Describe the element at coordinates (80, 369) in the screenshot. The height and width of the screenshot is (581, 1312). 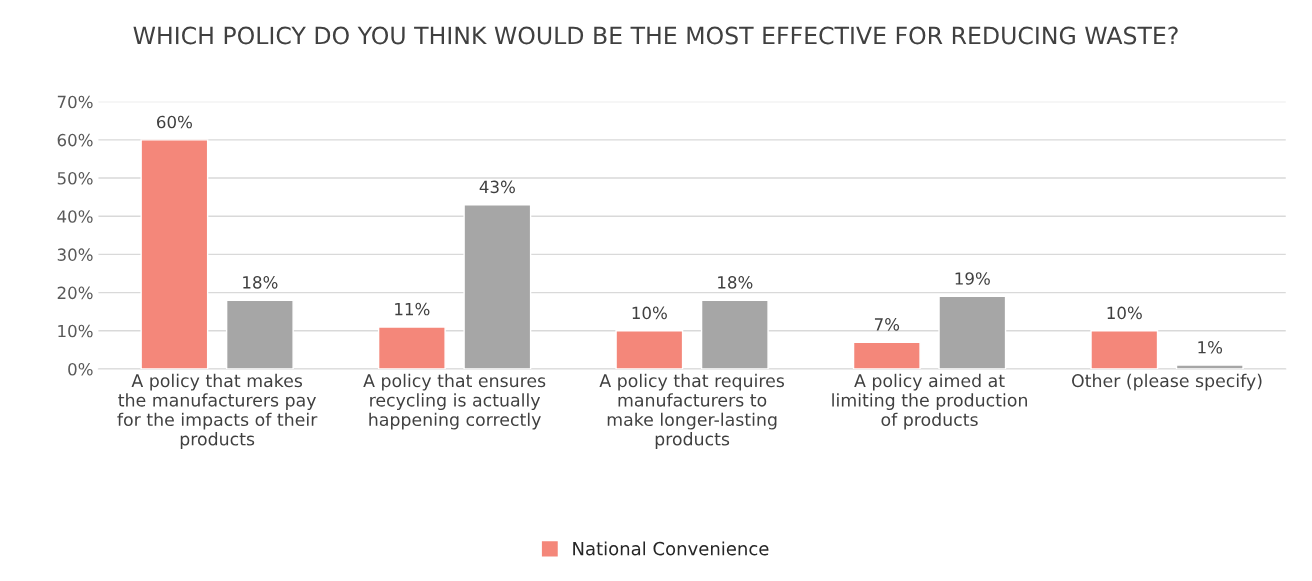
I see `y-tick-label: 0%` at that location.